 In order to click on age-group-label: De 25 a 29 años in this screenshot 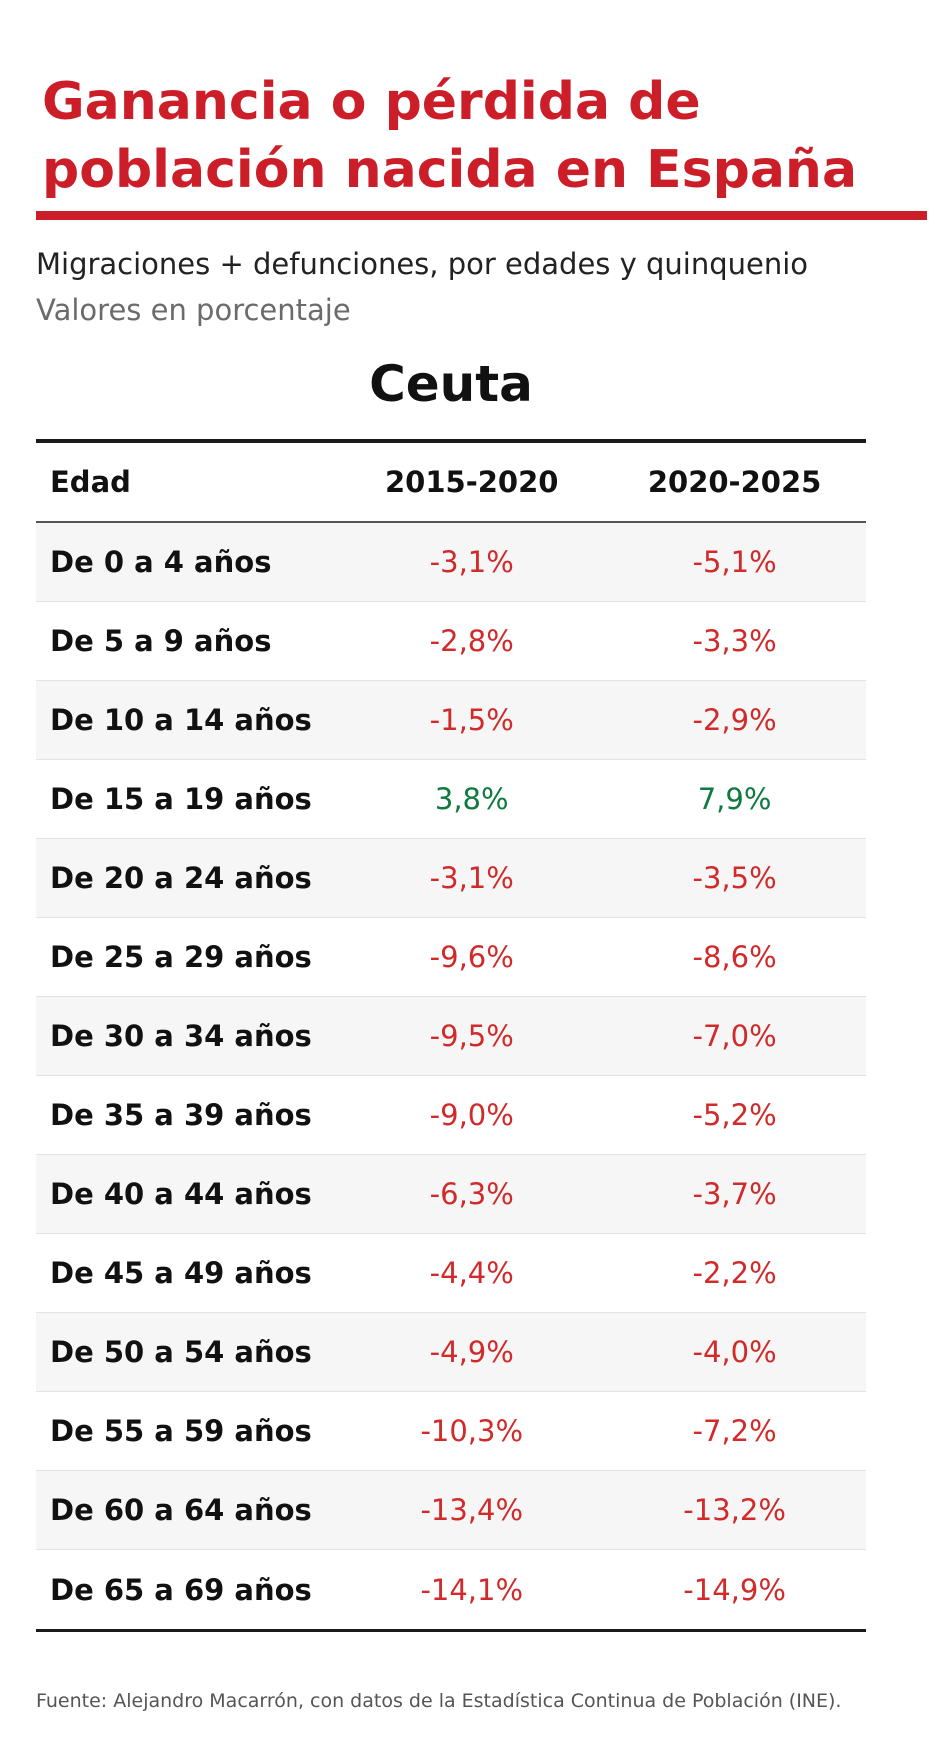, I will do `click(181, 957)`.